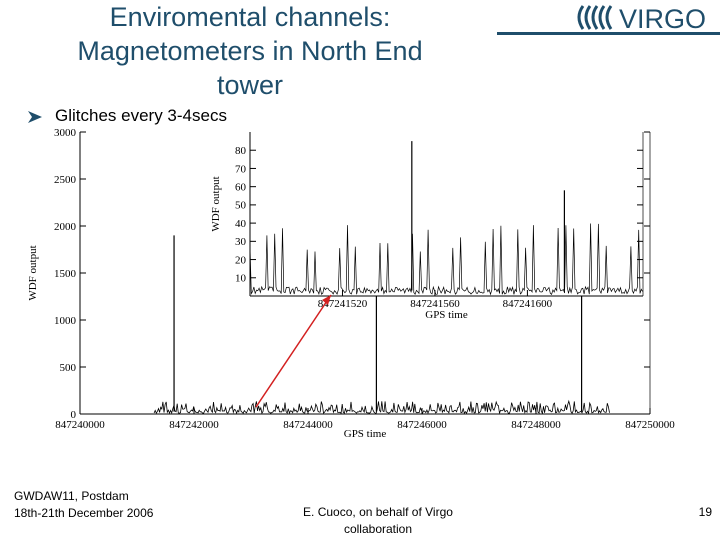  Describe the element at coordinates (378, 529) in the screenshot. I see `footer-center-line-2: collaboration` at that location.